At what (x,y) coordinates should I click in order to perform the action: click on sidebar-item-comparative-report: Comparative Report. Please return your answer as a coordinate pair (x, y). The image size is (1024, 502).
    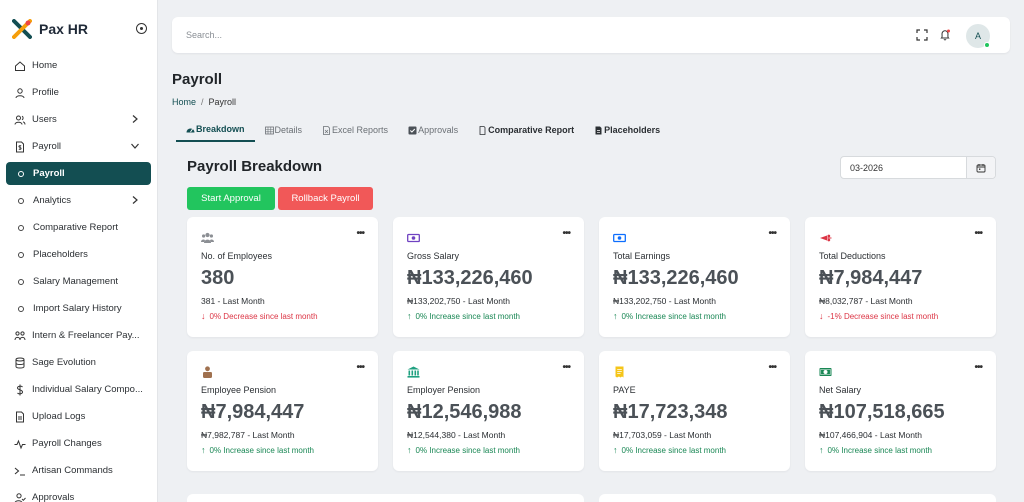
    Looking at the image, I should click on (79, 227).